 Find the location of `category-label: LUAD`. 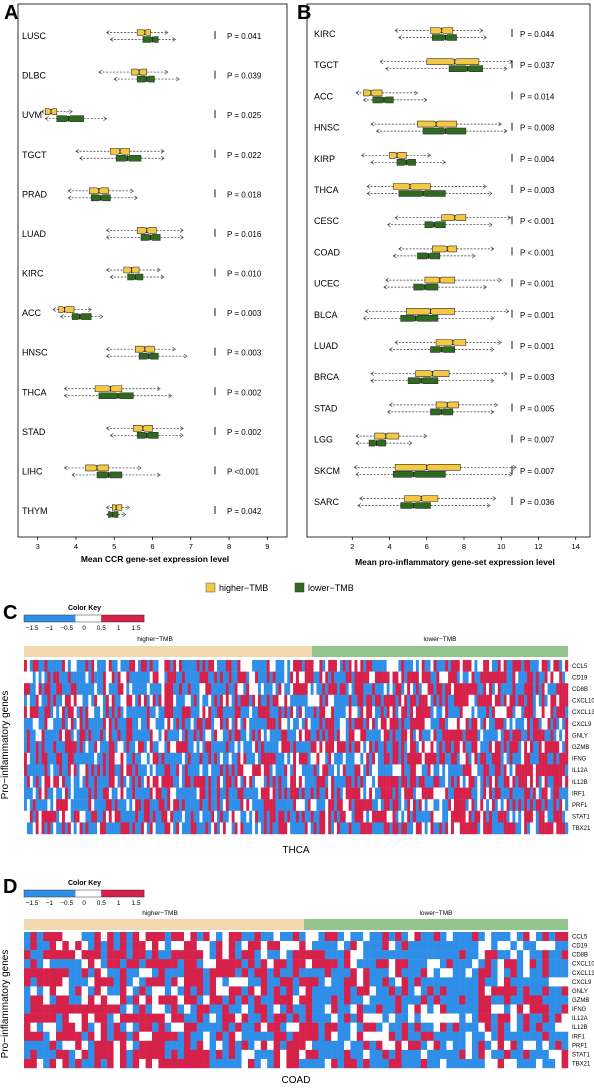

category-label: LUAD is located at coordinates (326, 346).